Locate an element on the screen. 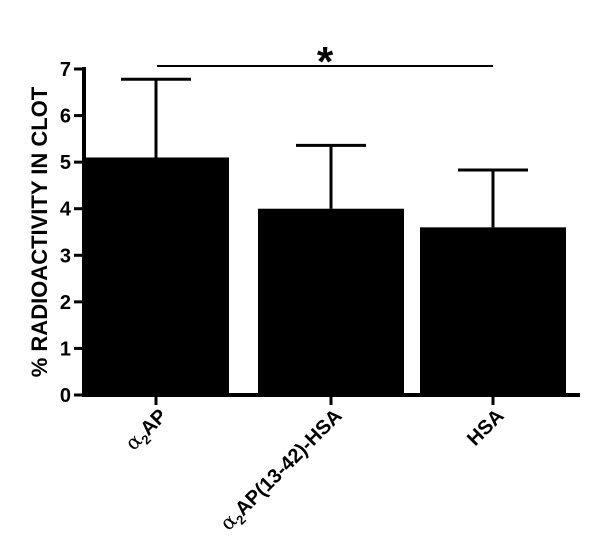  x-tick-label-2: HSA is located at coordinates (485, 427).